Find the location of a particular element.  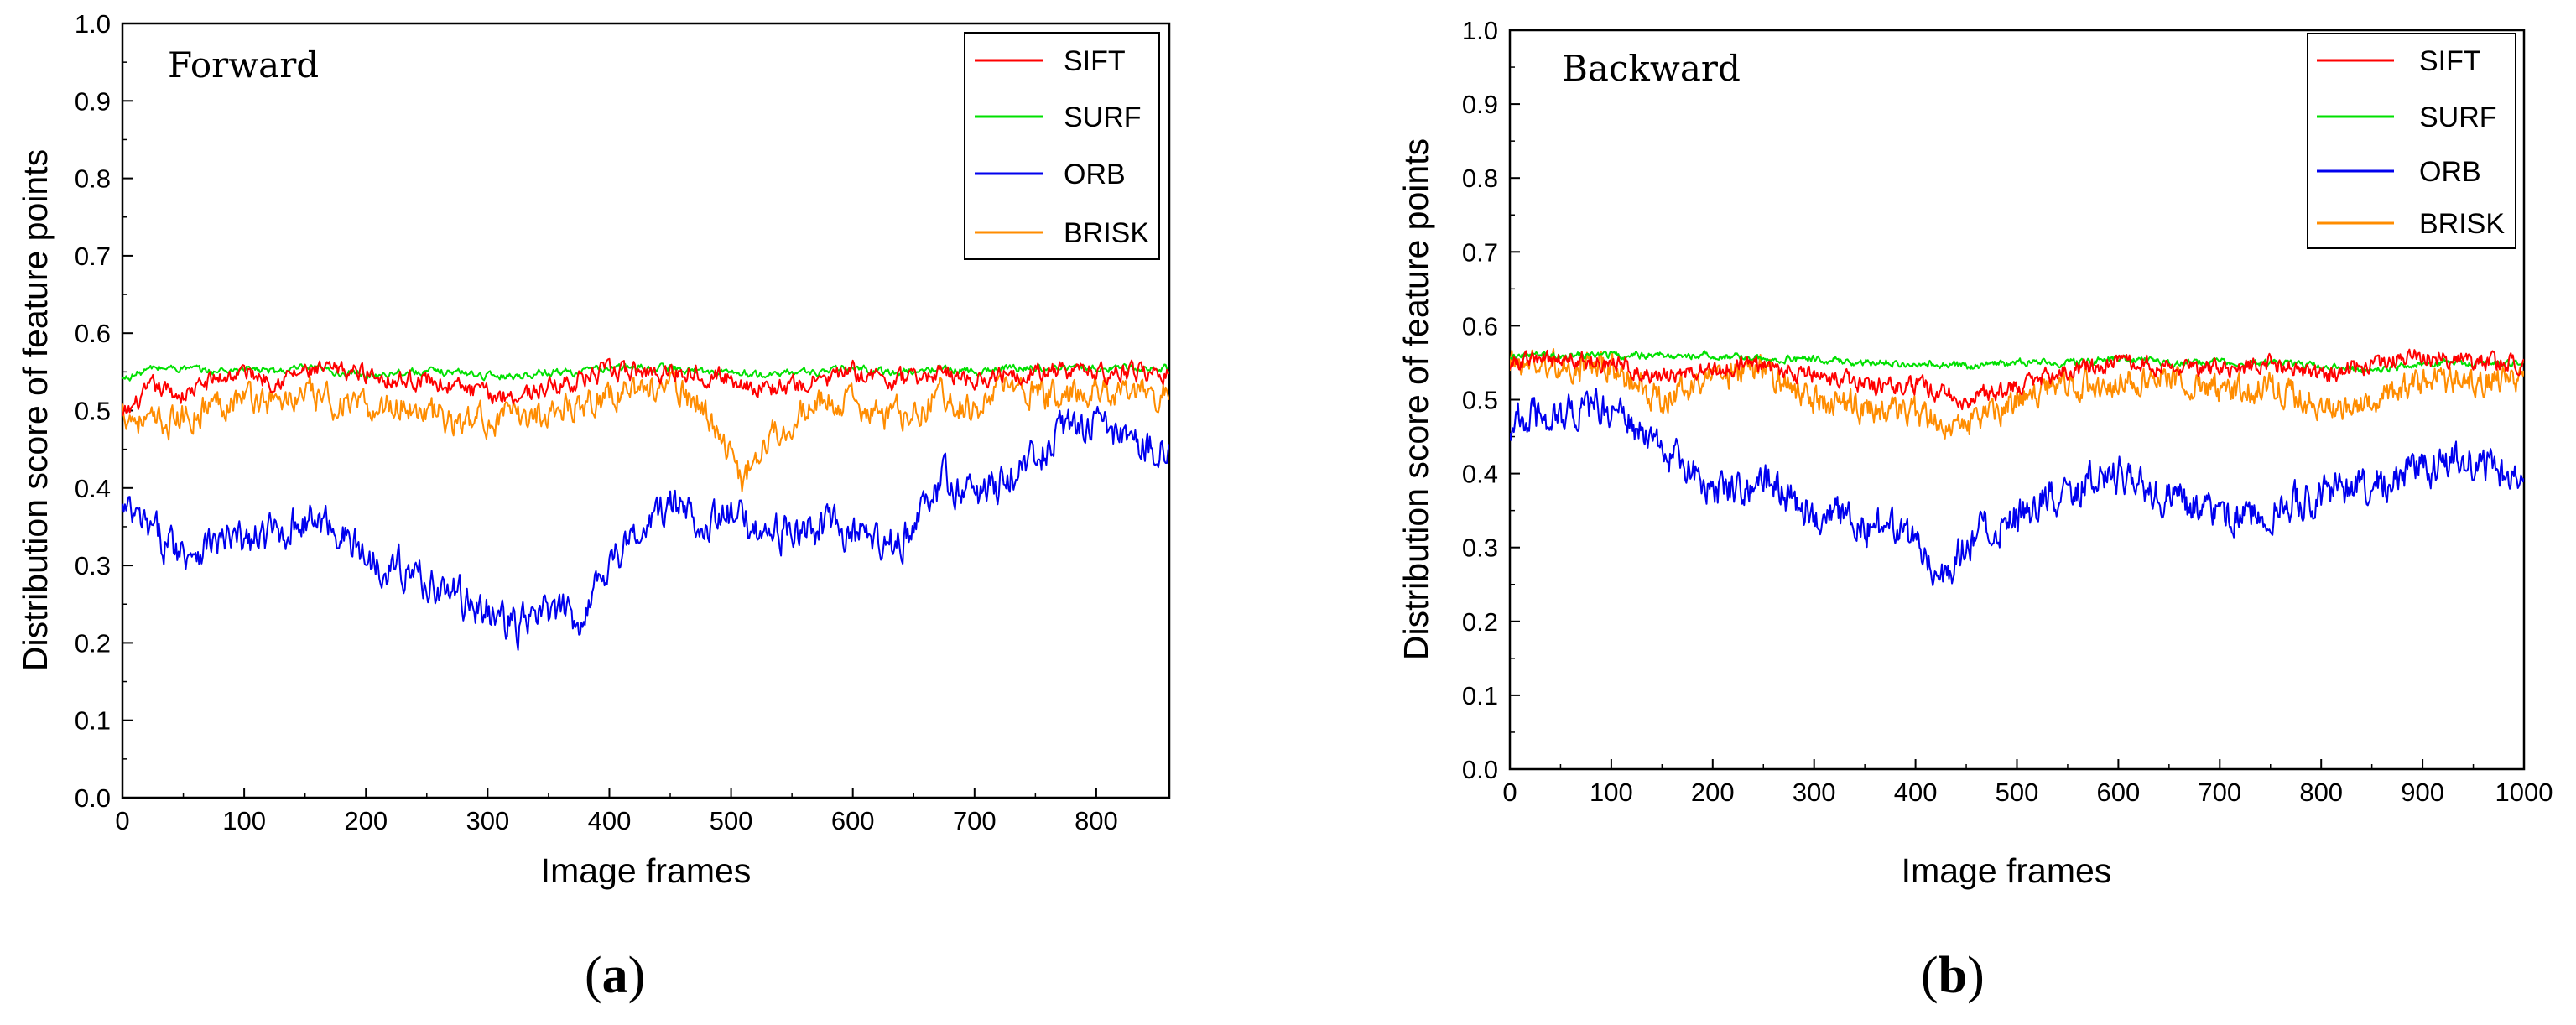

x-tick-label-a: 0 is located at coordinates (122, 820).